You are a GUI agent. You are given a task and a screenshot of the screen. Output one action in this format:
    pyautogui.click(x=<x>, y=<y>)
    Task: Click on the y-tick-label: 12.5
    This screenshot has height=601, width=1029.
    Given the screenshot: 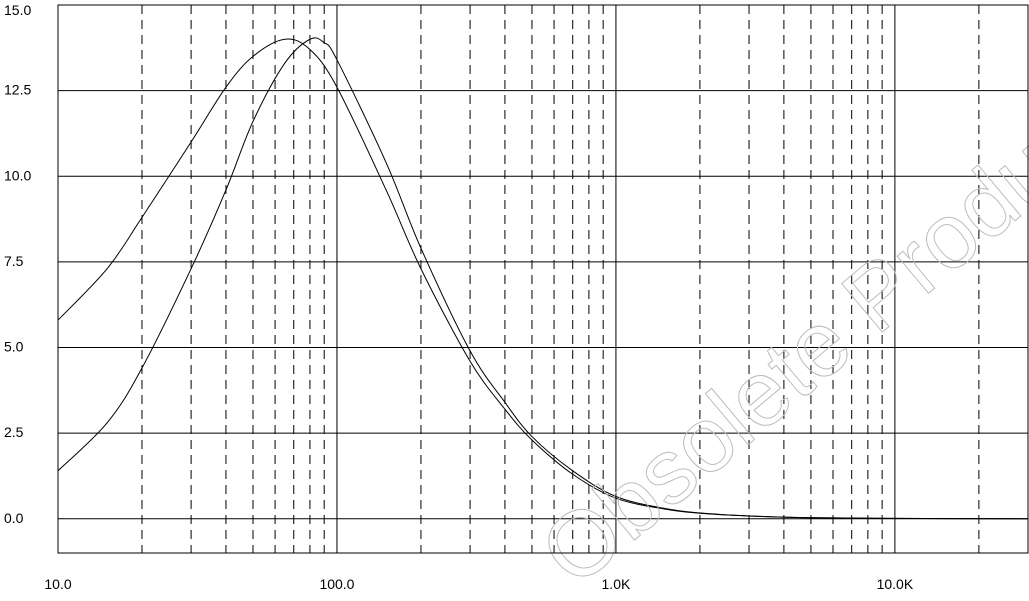 What is the action you would take?
    pyautogui.click(x=17, y=90)
    